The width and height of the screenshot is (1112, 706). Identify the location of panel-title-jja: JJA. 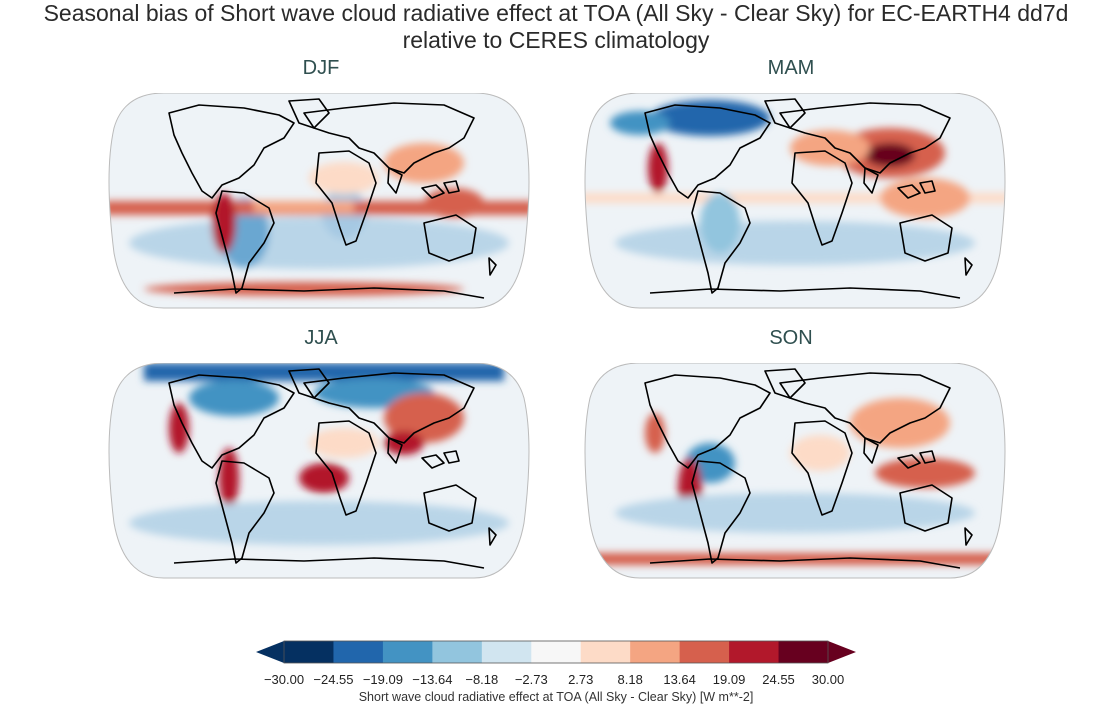
(321, 338).